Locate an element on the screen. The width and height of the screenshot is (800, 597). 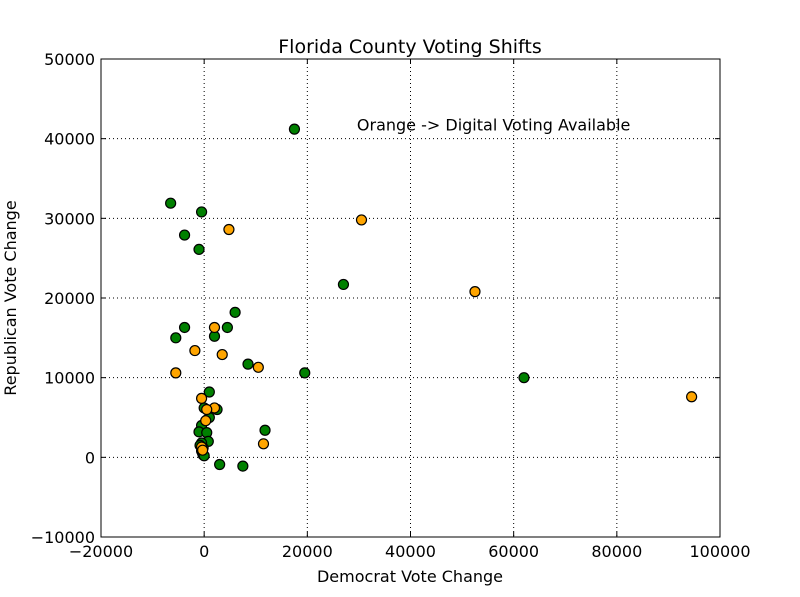
annotation: Orange -> Digital Voting Available is located at coordinates (493, 125).